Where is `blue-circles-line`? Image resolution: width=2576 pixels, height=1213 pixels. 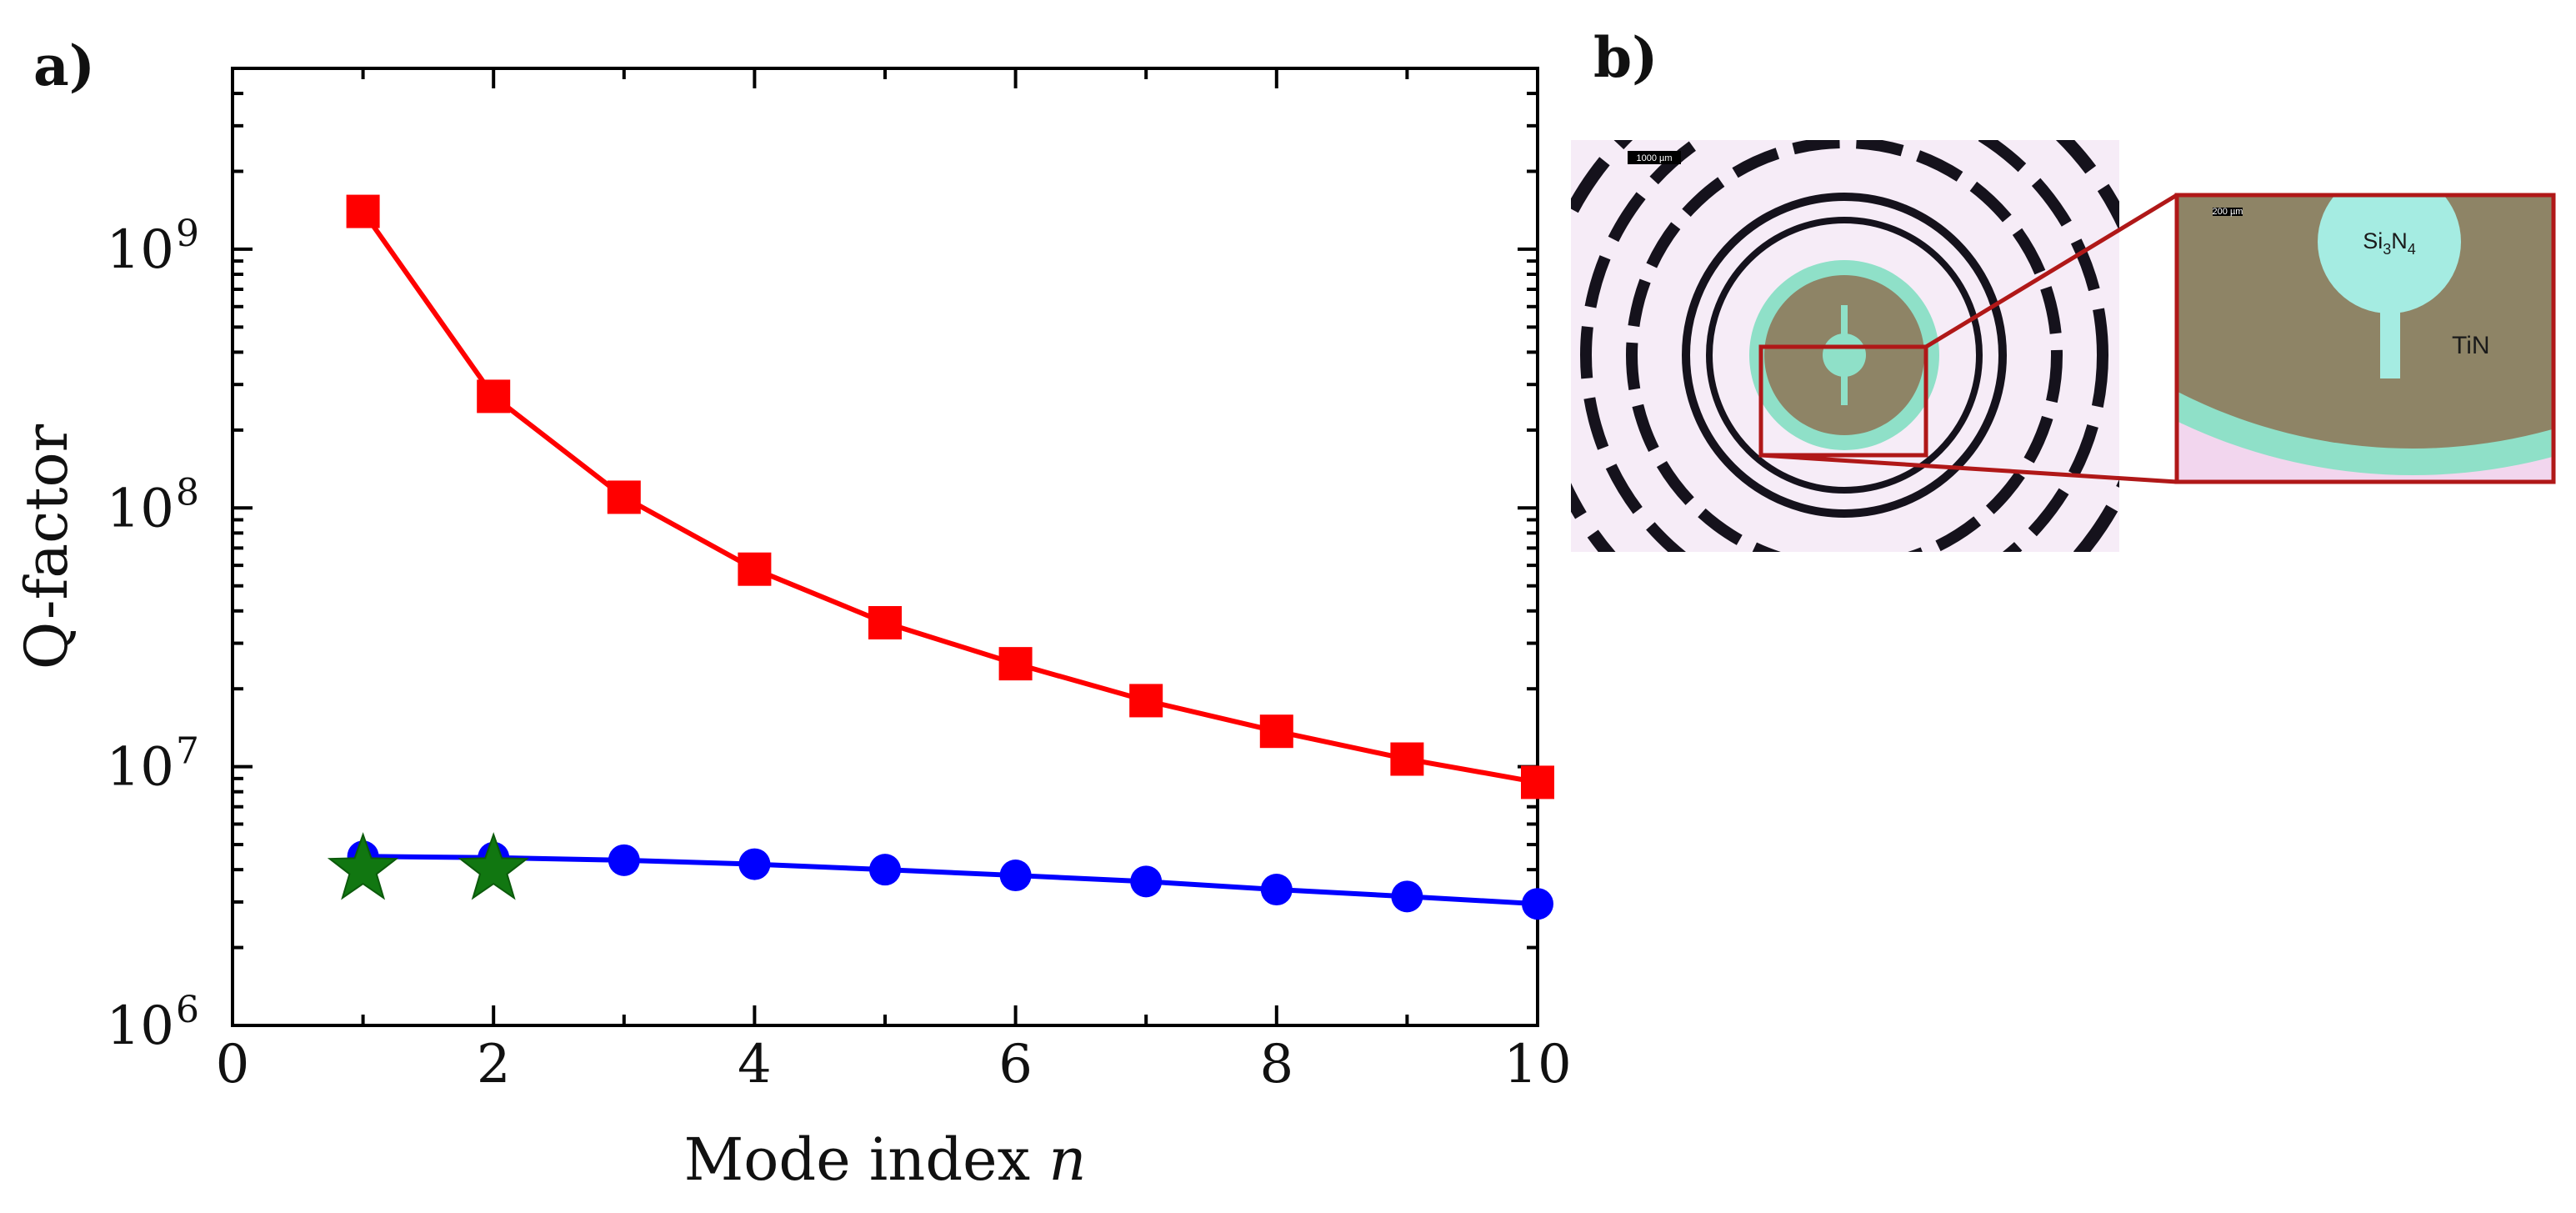 blue-circles-line is located at coordinates (951, 881).